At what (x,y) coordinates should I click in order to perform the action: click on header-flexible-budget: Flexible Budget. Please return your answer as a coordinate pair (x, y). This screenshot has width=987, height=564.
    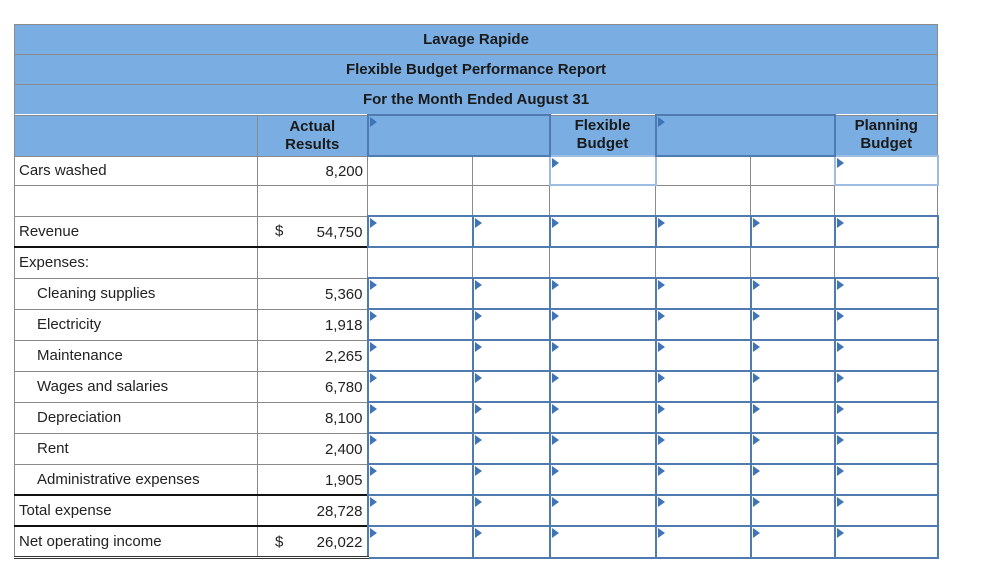
    Looking at the image, I should click on (602, 135).